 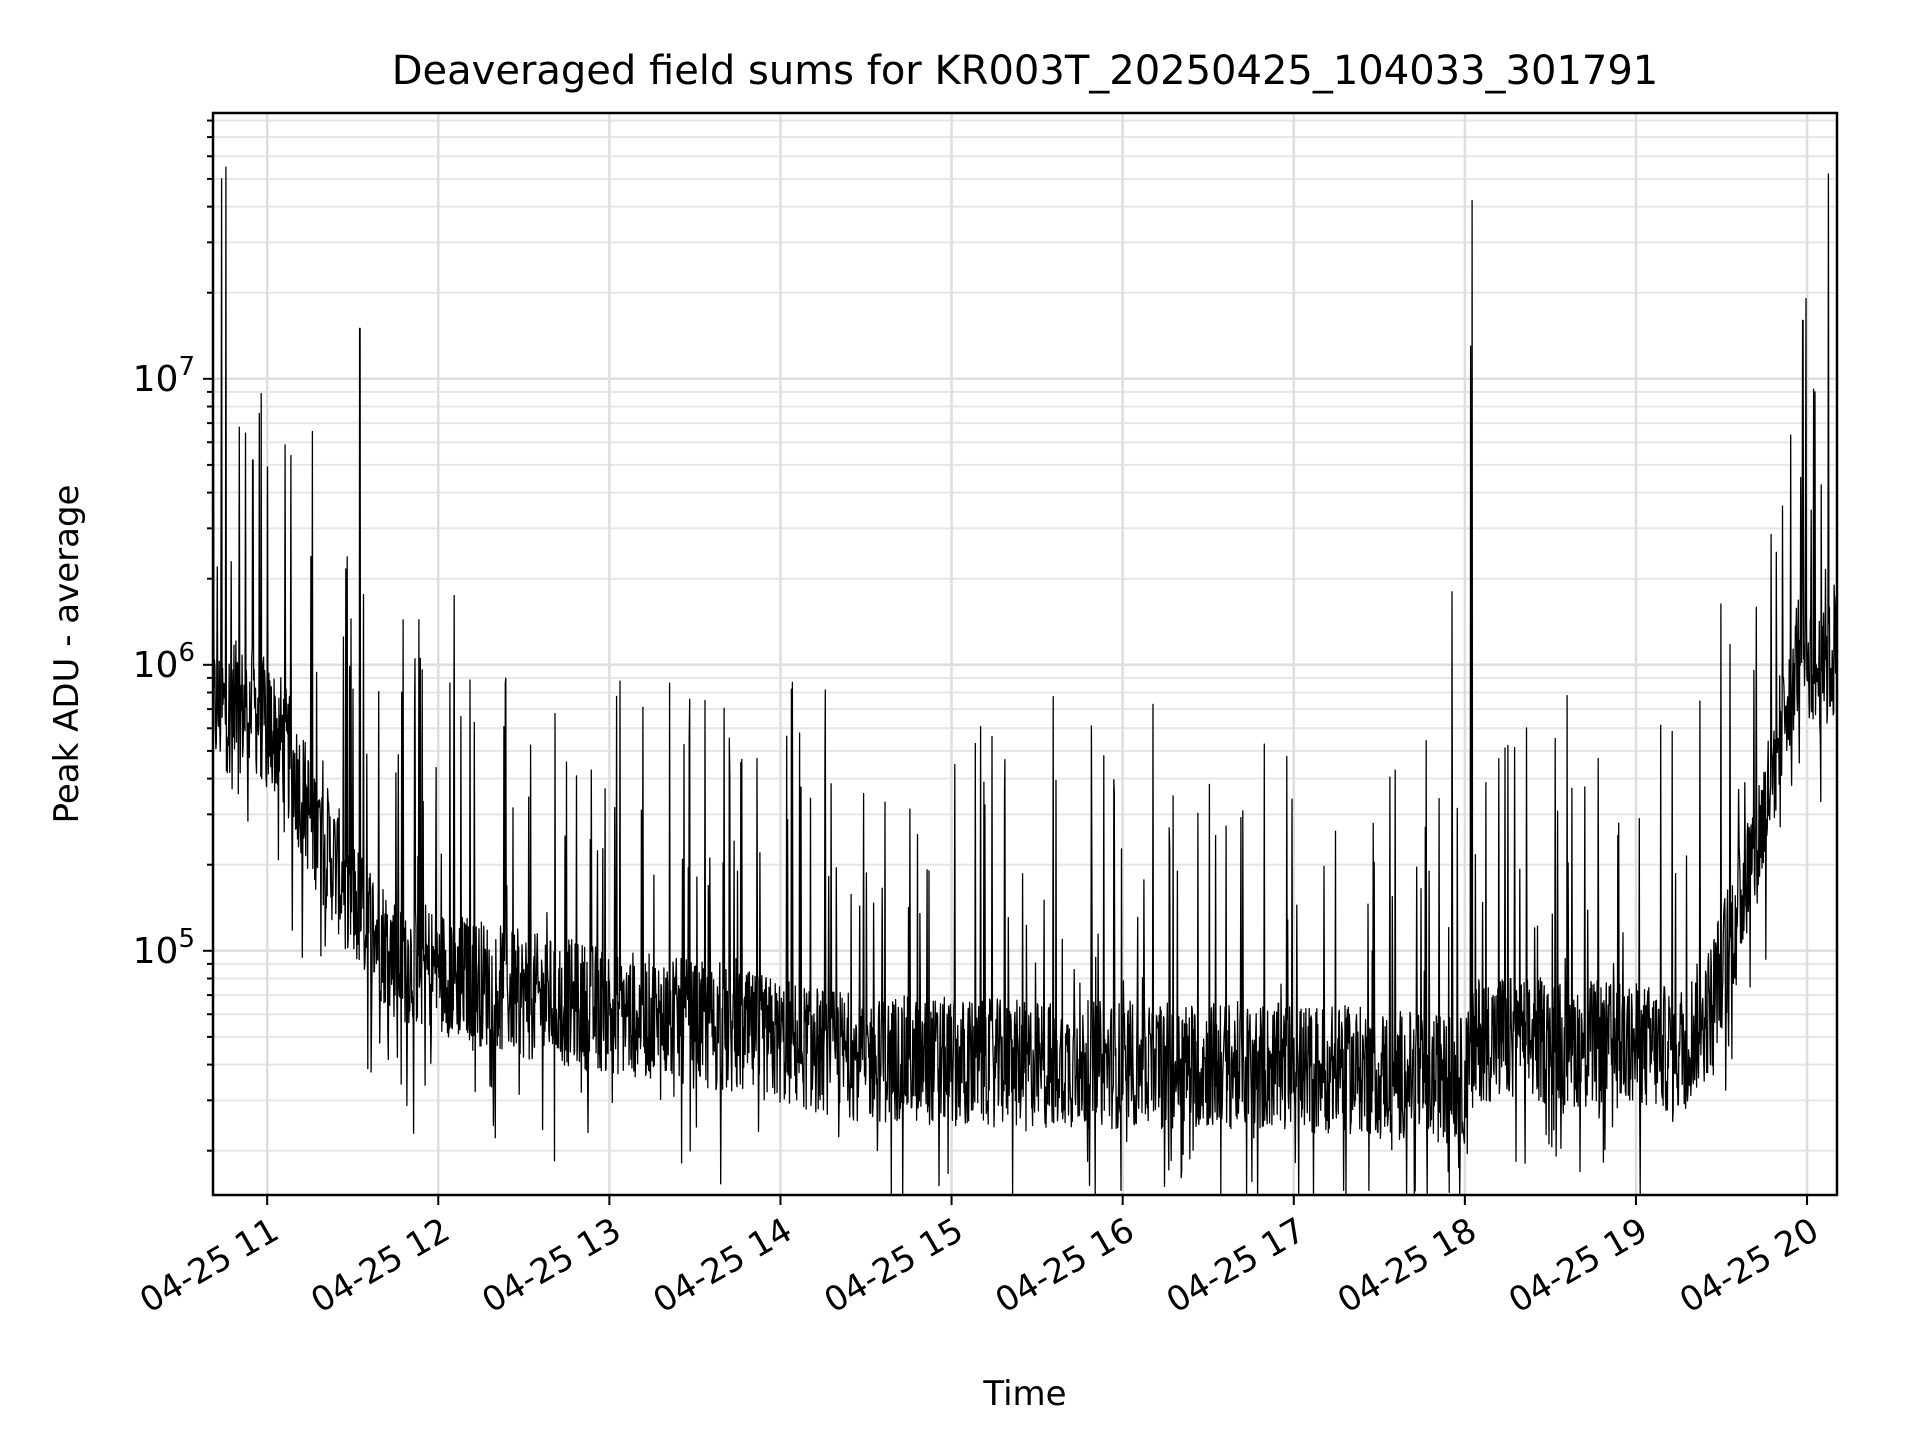 What do you see at coordinates (1749, 1265) in the screenshot?
I see `x-tick-label: 04-25 20` at bounding box center [1749, 1265].